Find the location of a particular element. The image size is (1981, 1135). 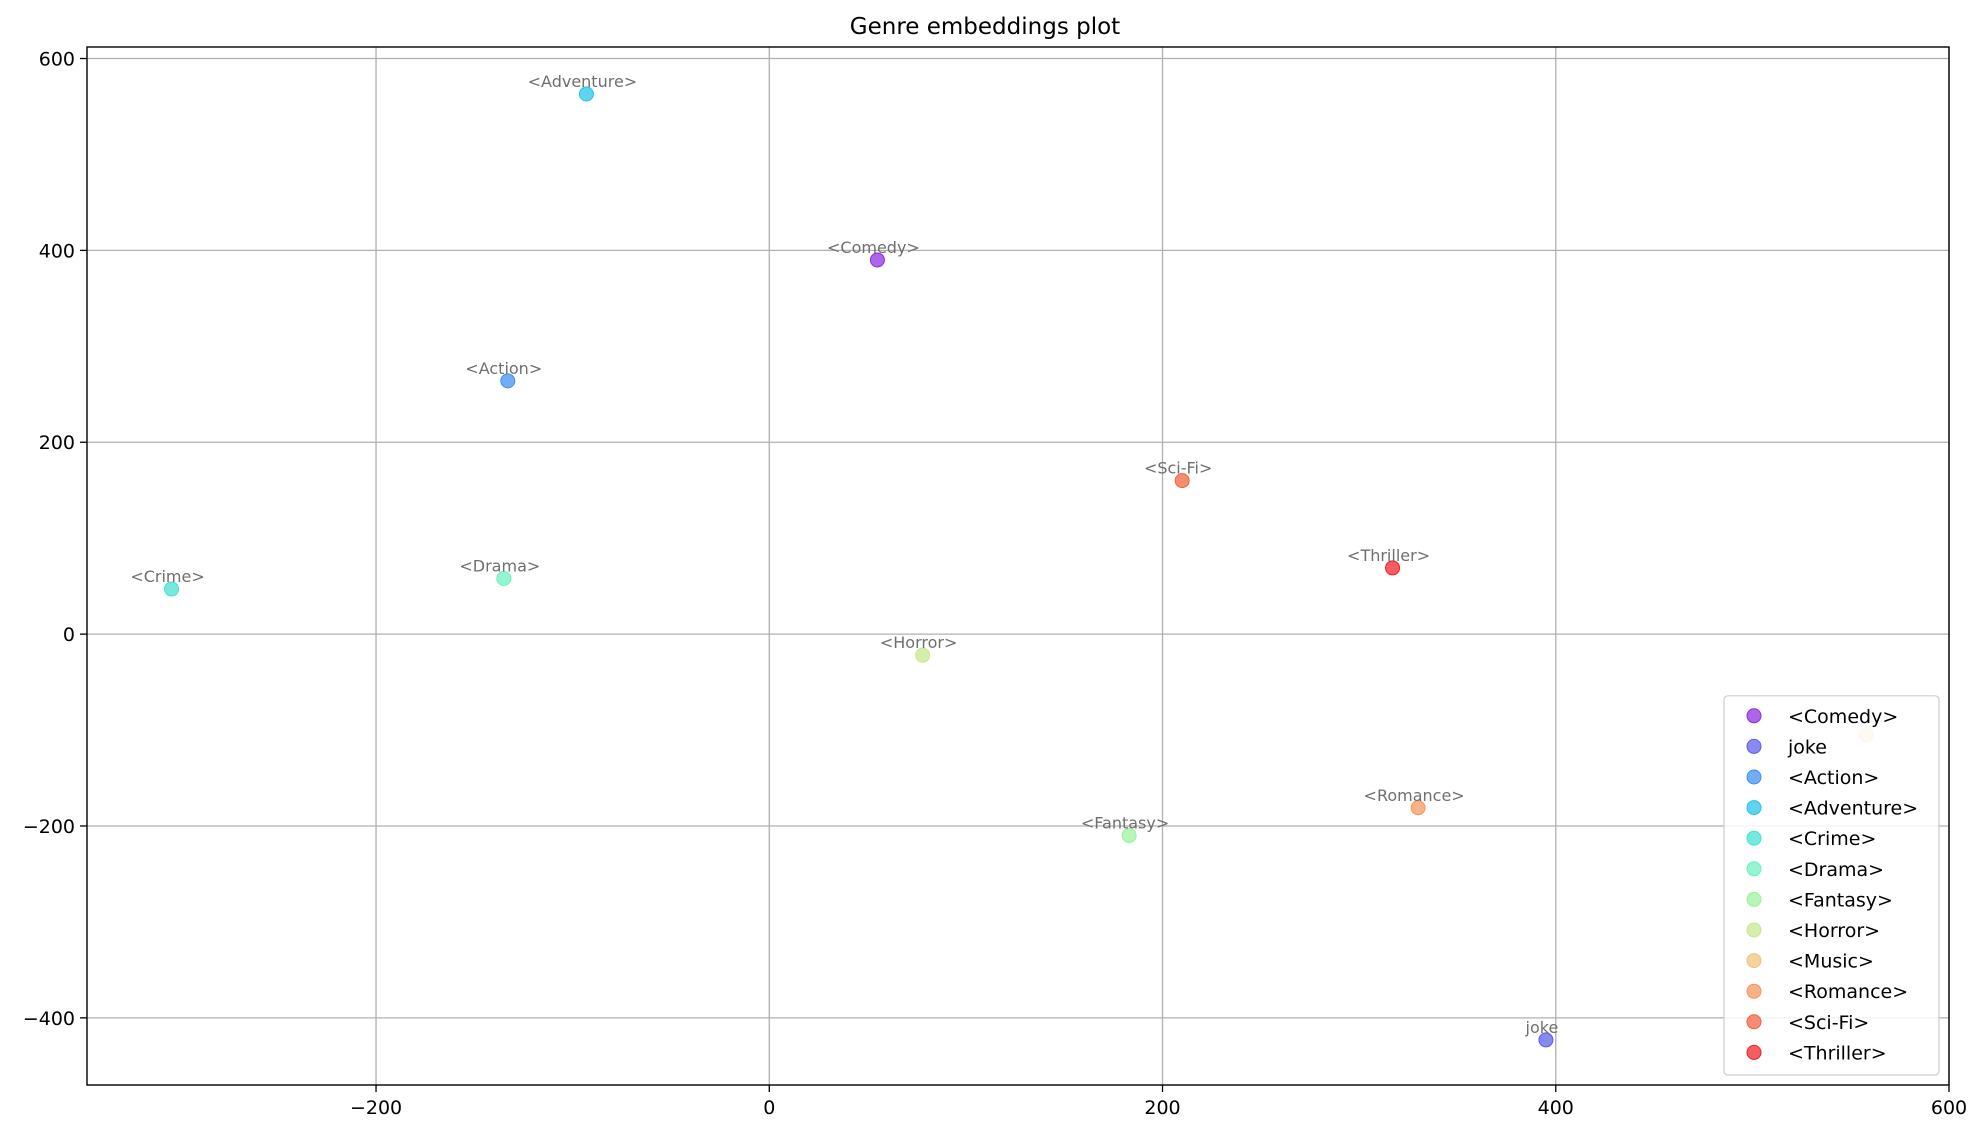

legend-entry: <Comedy> is located at coordinates (1843, 717).